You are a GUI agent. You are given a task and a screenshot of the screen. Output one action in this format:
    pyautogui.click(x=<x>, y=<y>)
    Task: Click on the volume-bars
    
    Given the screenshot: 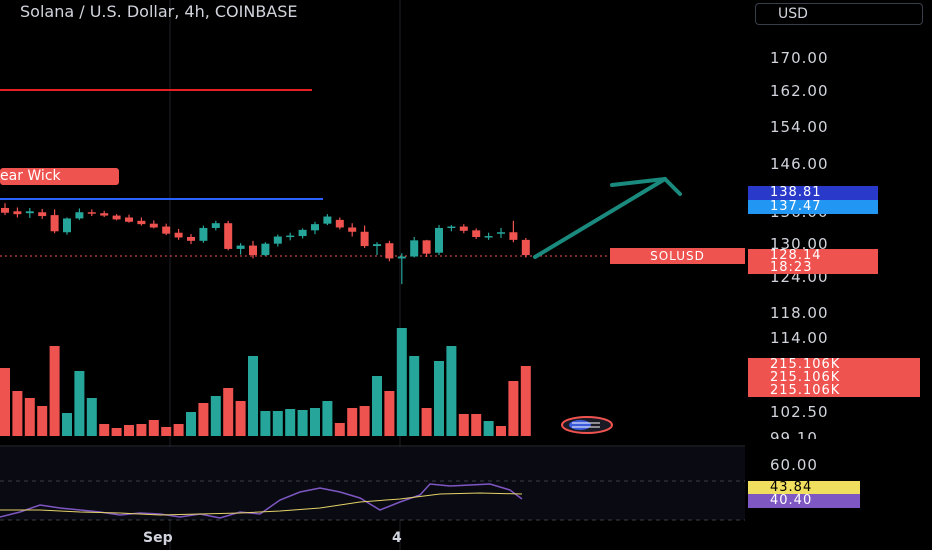 What is the action you would take?
    pyautogui.click(x=265, y=382)
    